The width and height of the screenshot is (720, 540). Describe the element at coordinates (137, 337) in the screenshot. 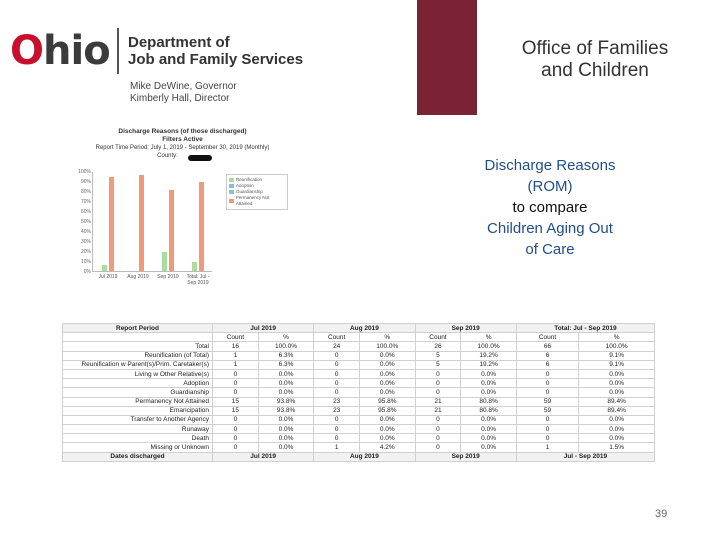

I see `sub-header-blank` at that location.